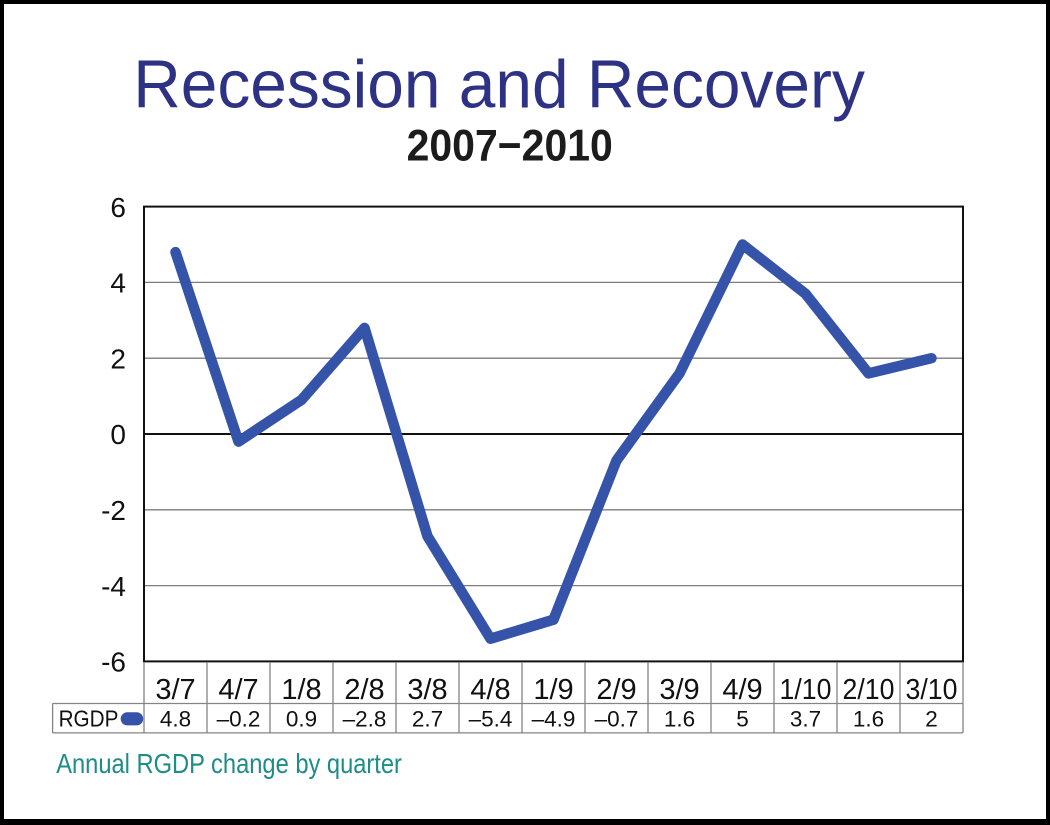 The height and width of the screenshot is (825, 1050). I want to click on svg-text: 2/9, so click(616, 690).